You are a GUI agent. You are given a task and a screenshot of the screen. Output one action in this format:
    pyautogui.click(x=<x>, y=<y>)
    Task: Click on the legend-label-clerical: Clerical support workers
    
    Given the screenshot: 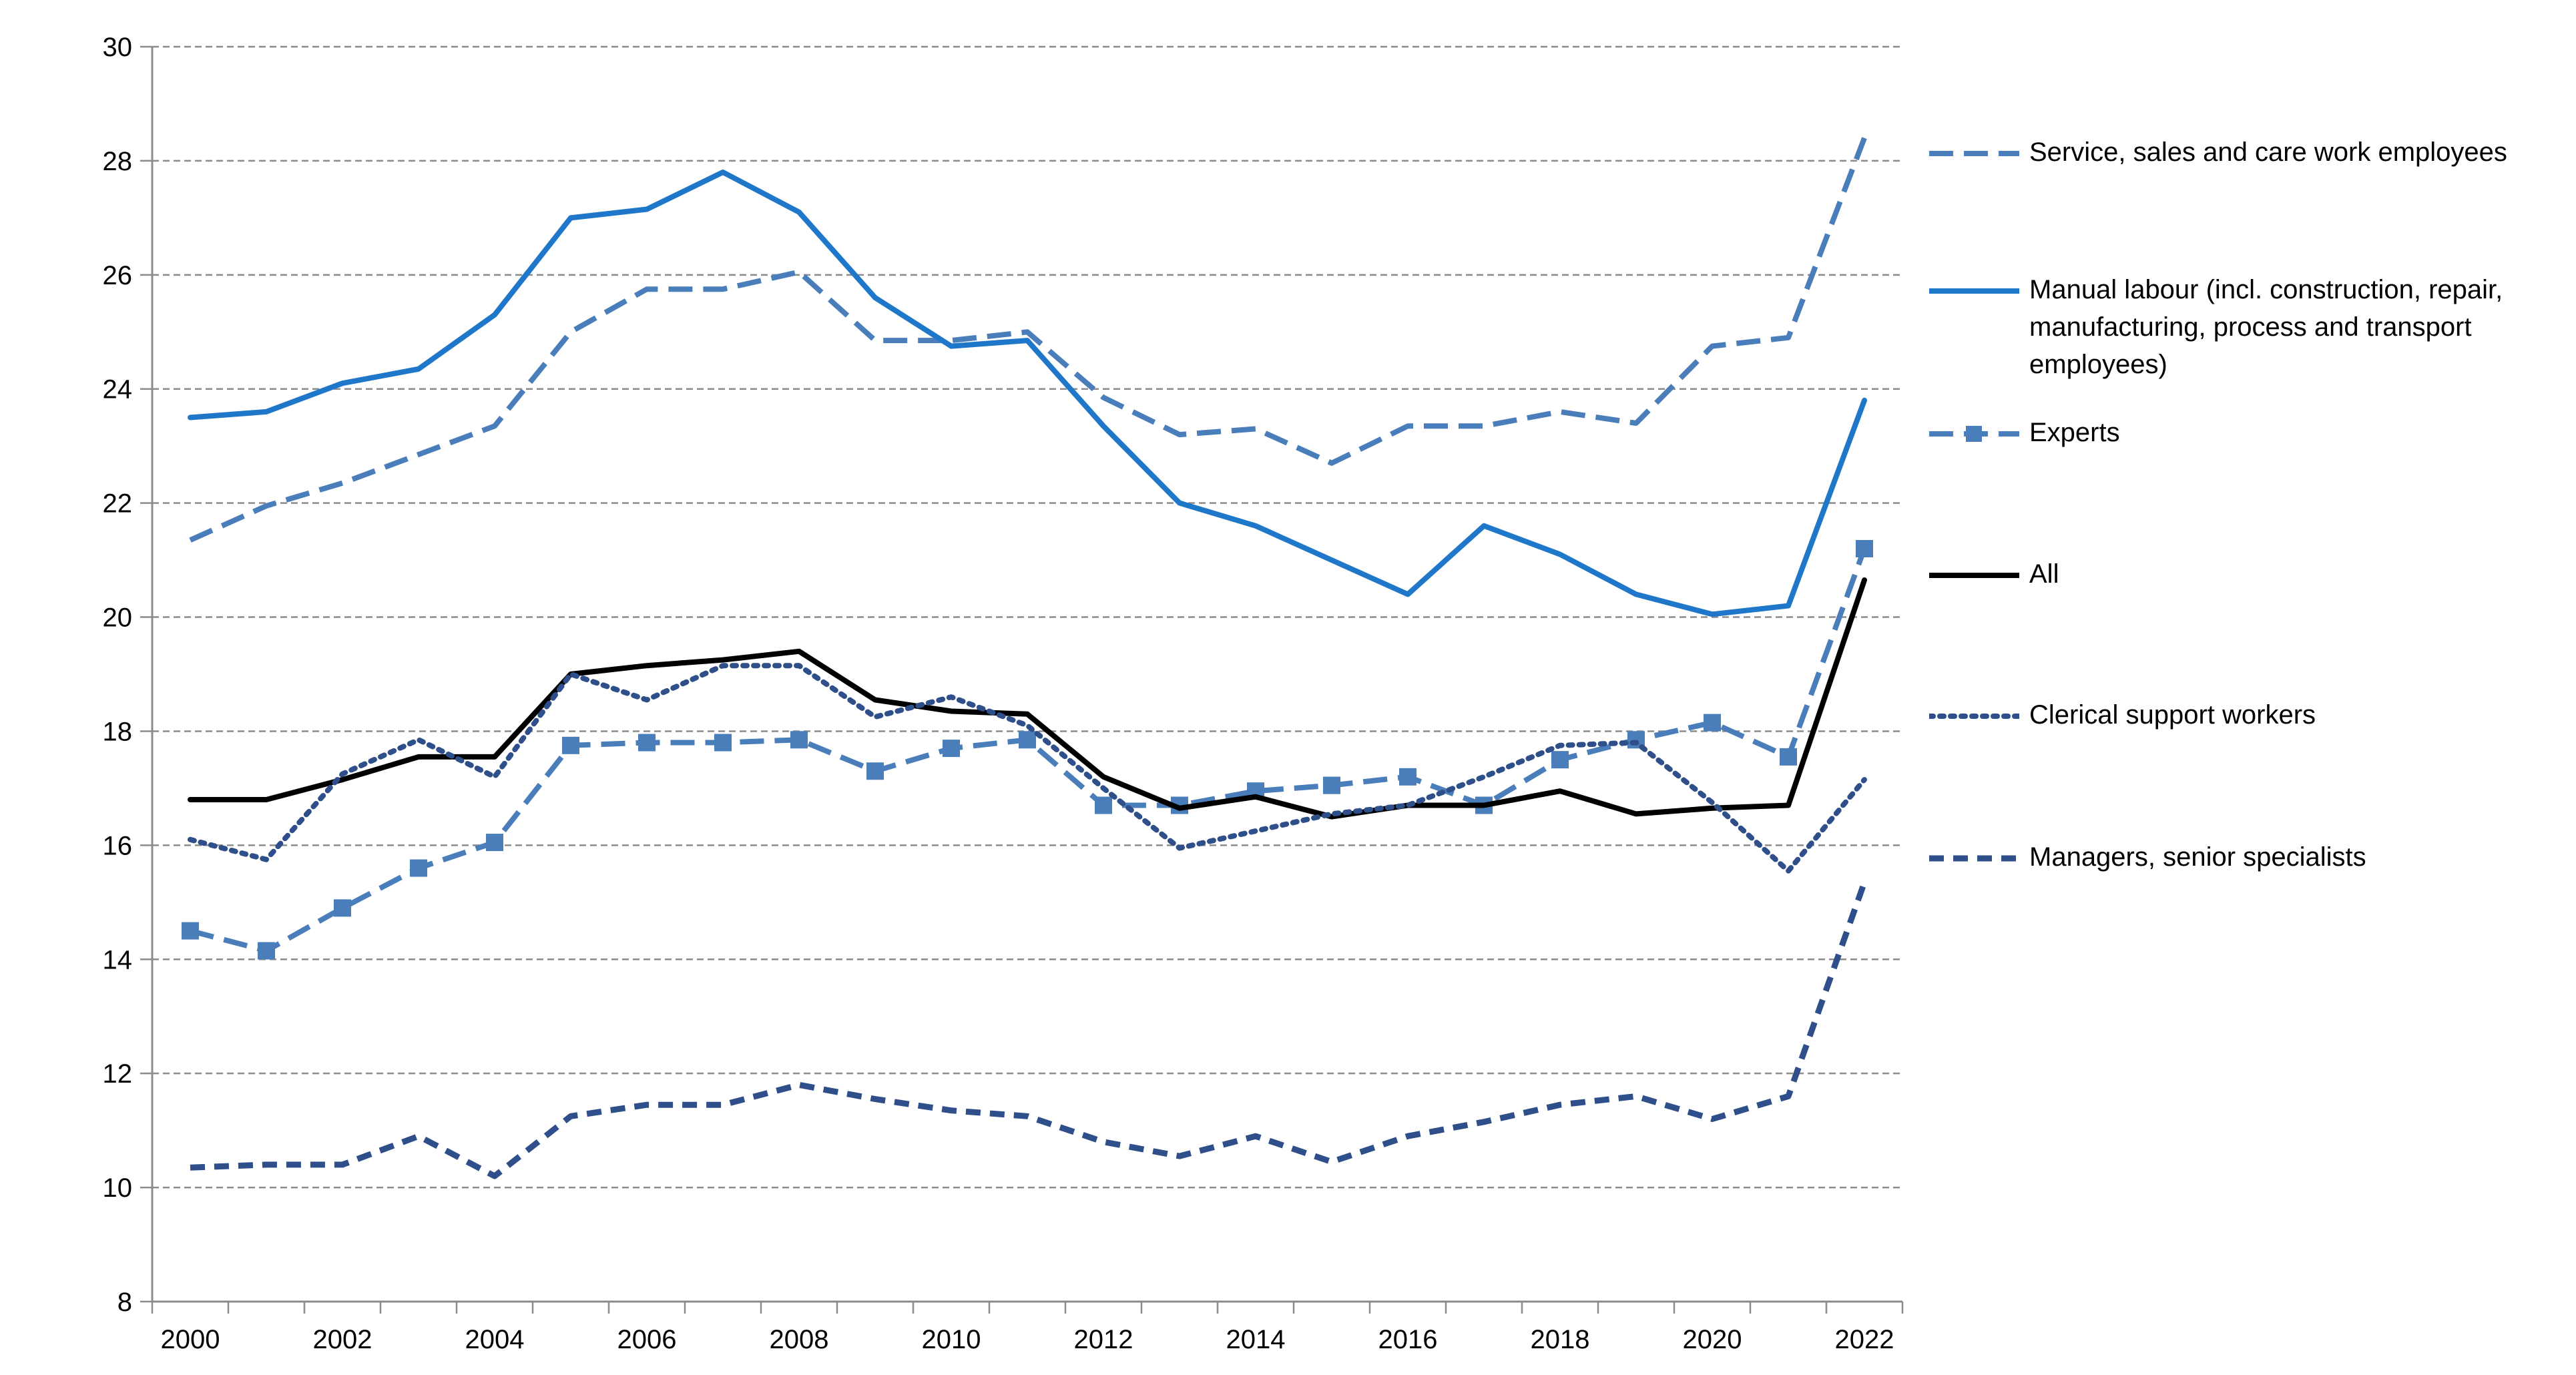 What is the action you would take?
    pyautogui.click(x=2172, y=715)
    